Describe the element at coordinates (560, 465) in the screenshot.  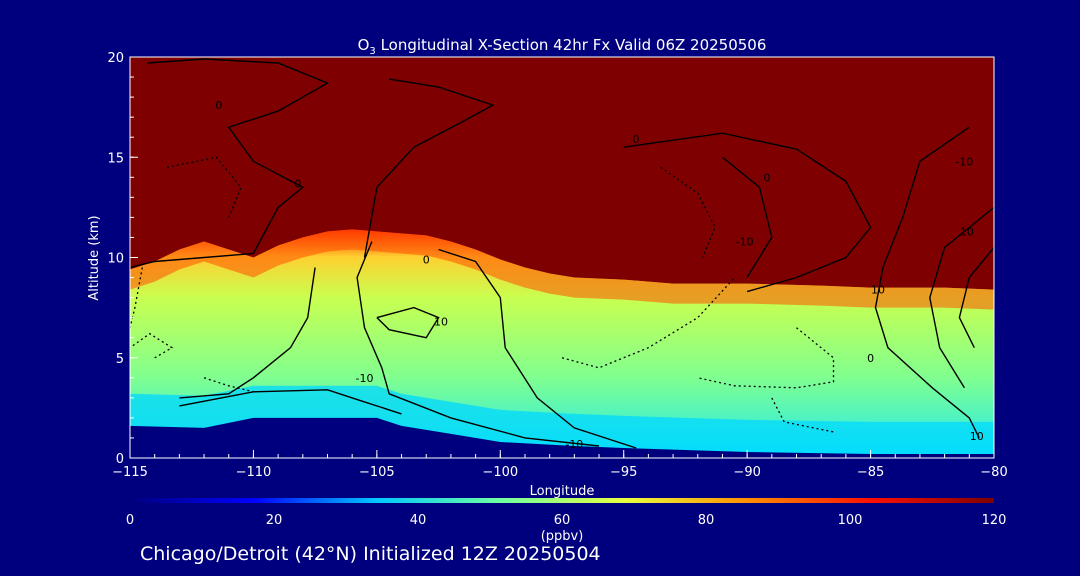
I see `x-axis: −115 −110 −105 −100 −95 −90 −85 −80` at that location.